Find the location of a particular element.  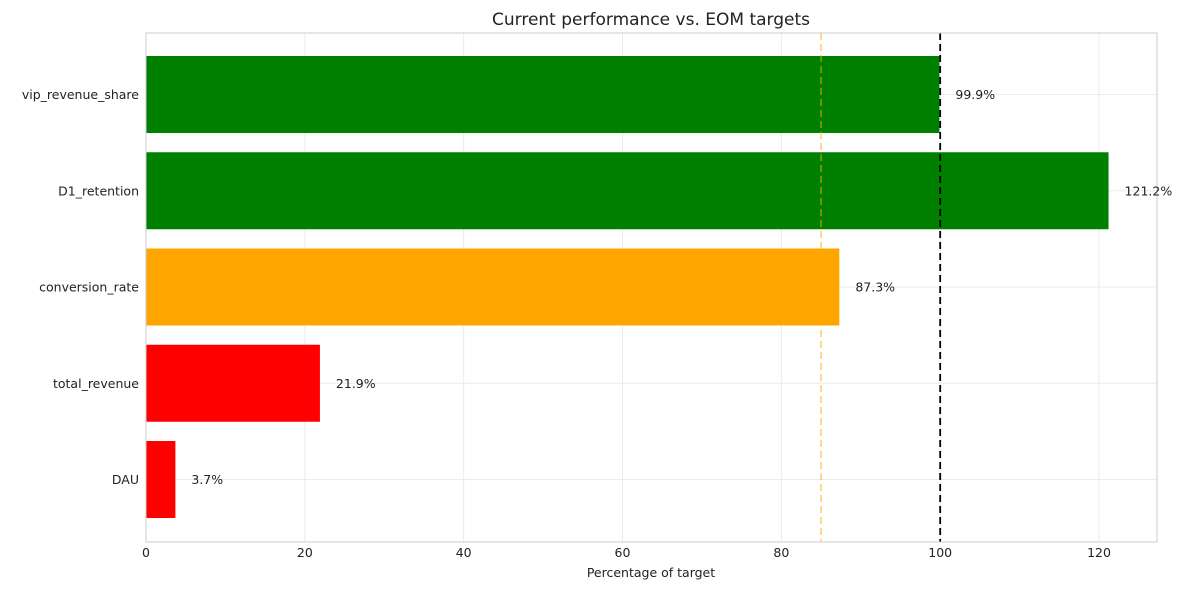

x-tick-label: 0 is located at coordinates (146, 552).